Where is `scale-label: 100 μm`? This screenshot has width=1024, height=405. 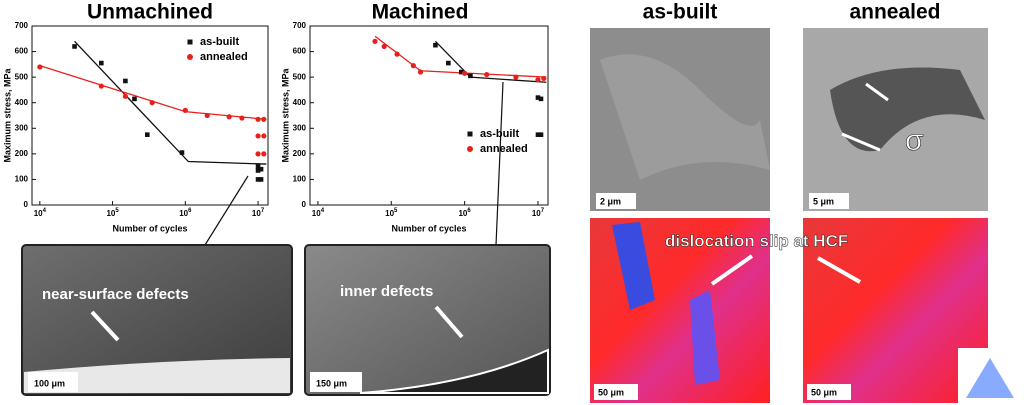
scale-label: 100 μm is located at coordinates (49, 383).